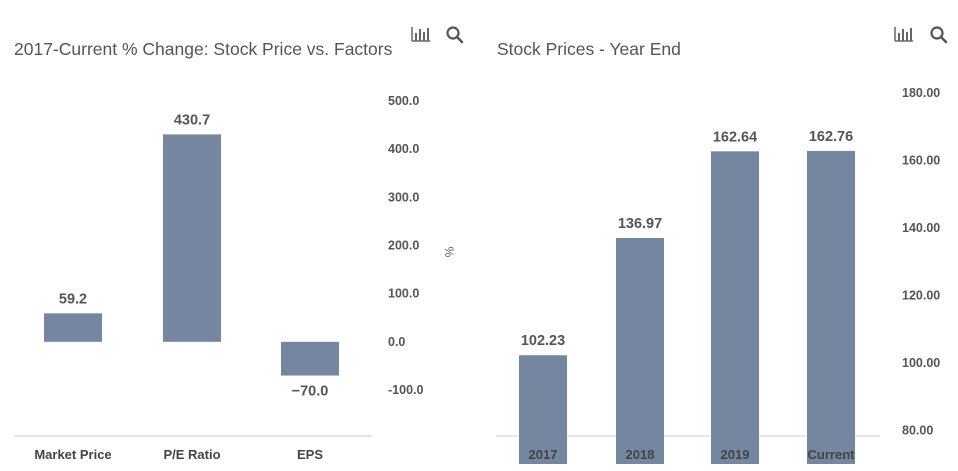 The image size is (958, 471). Describe the element at coordinates (396, 342) in the screenshot. I see `y-tick-label: 0.0` at that location.